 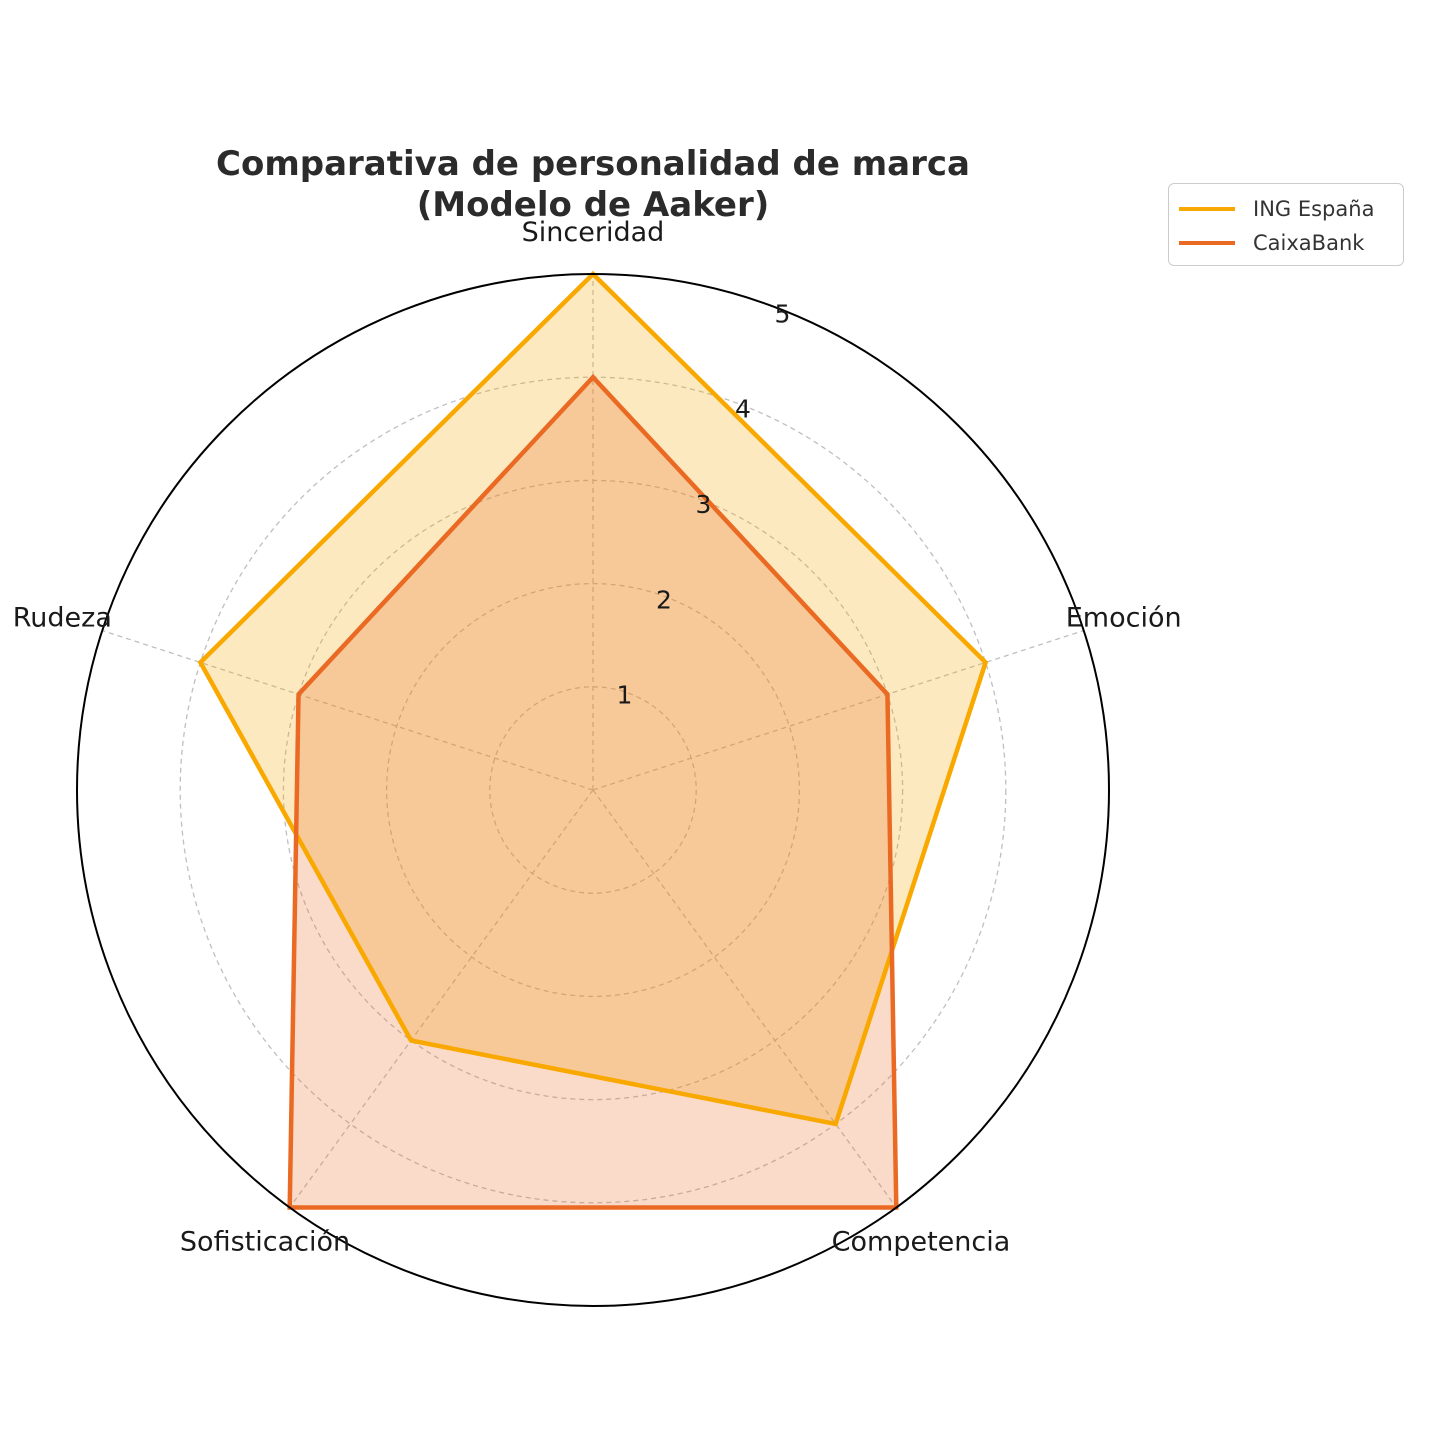 I want to click on chart-title-line-2: (Modelo de Aaker), so click(x=593, y=205).